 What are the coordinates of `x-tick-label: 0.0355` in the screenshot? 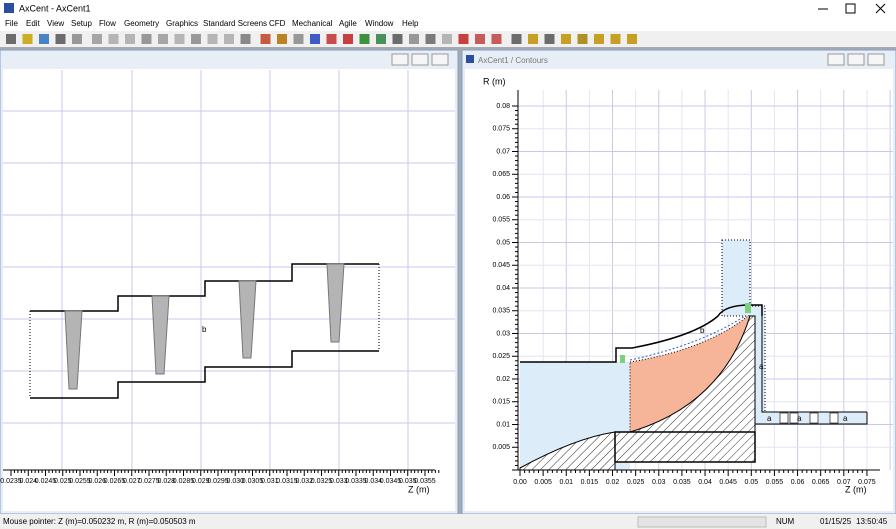 It's located at (425, 481).